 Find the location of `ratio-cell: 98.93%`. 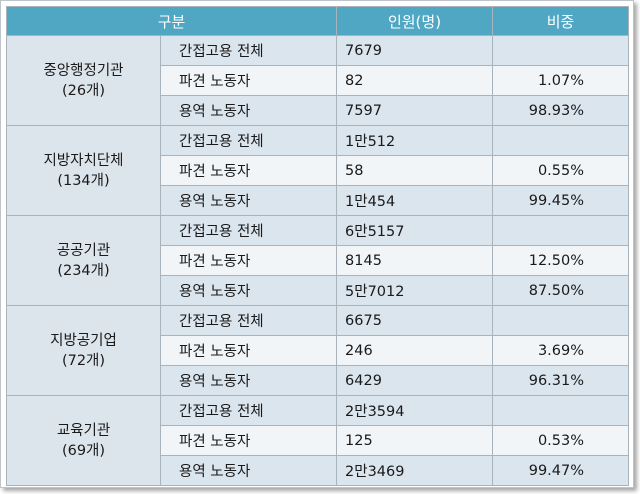

ratio-cell: 98.93% is located at coordinates (561, 110).